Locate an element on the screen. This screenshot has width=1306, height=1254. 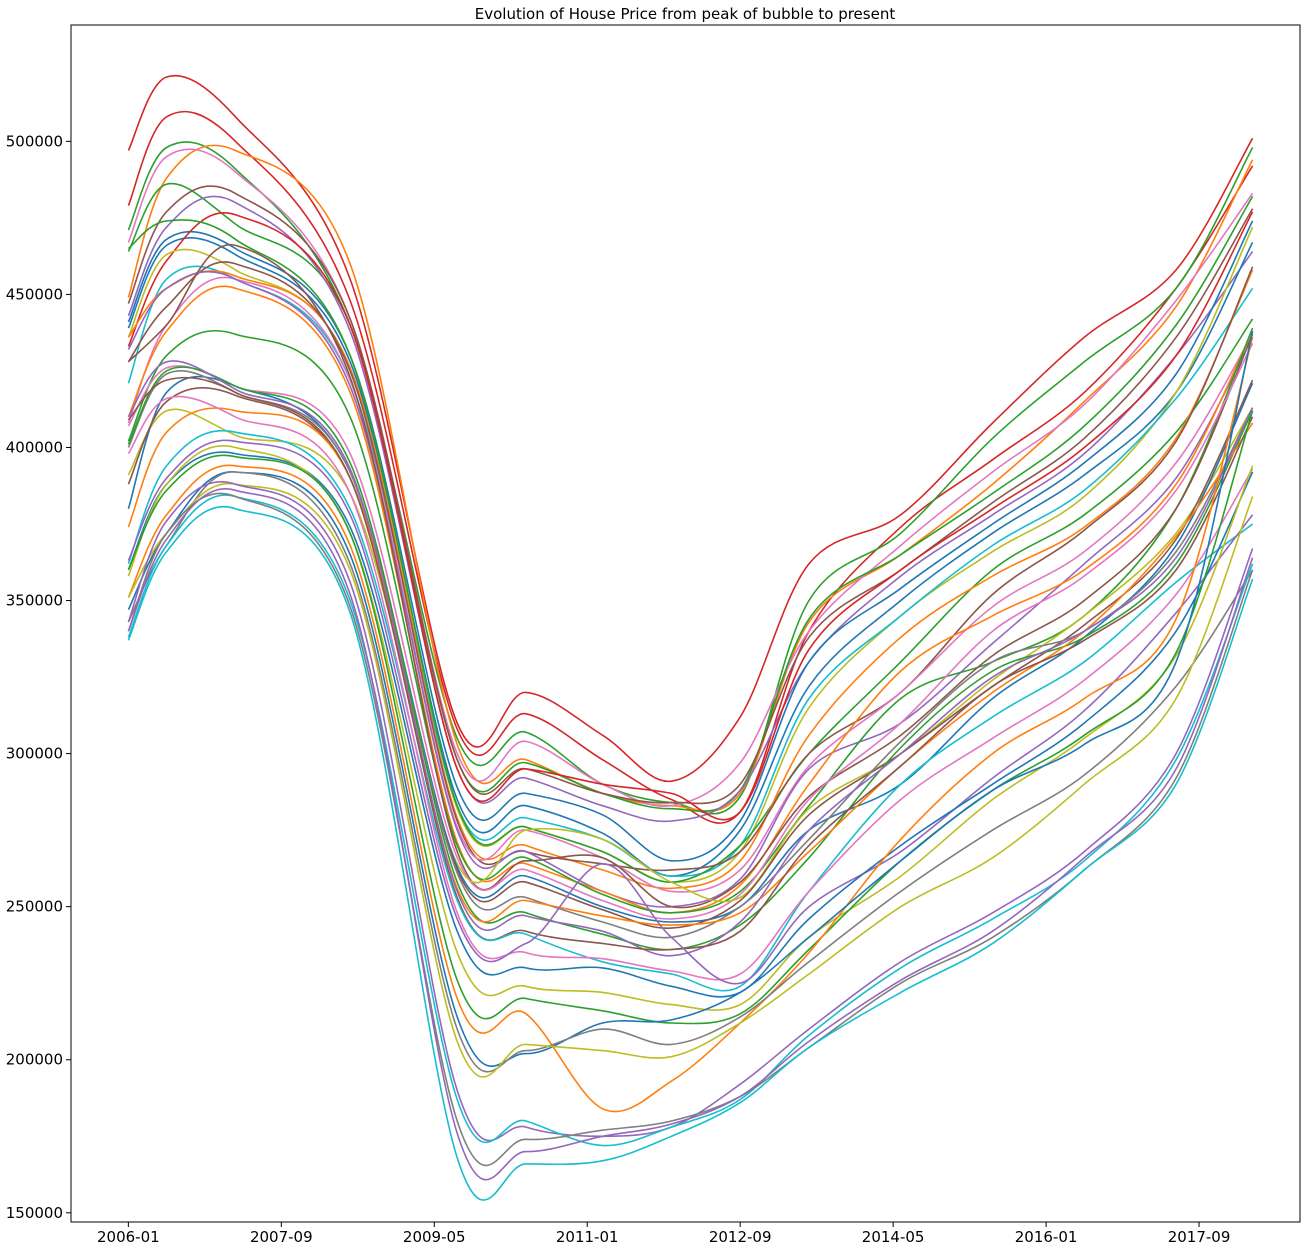
y-tick-label: 450000 is located at coordinates (34, 294).